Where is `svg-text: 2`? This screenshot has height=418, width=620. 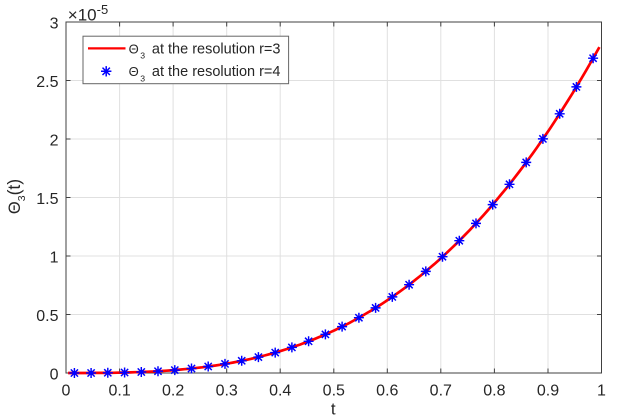 svg-text: 2 is located at coordinates (54, 141).